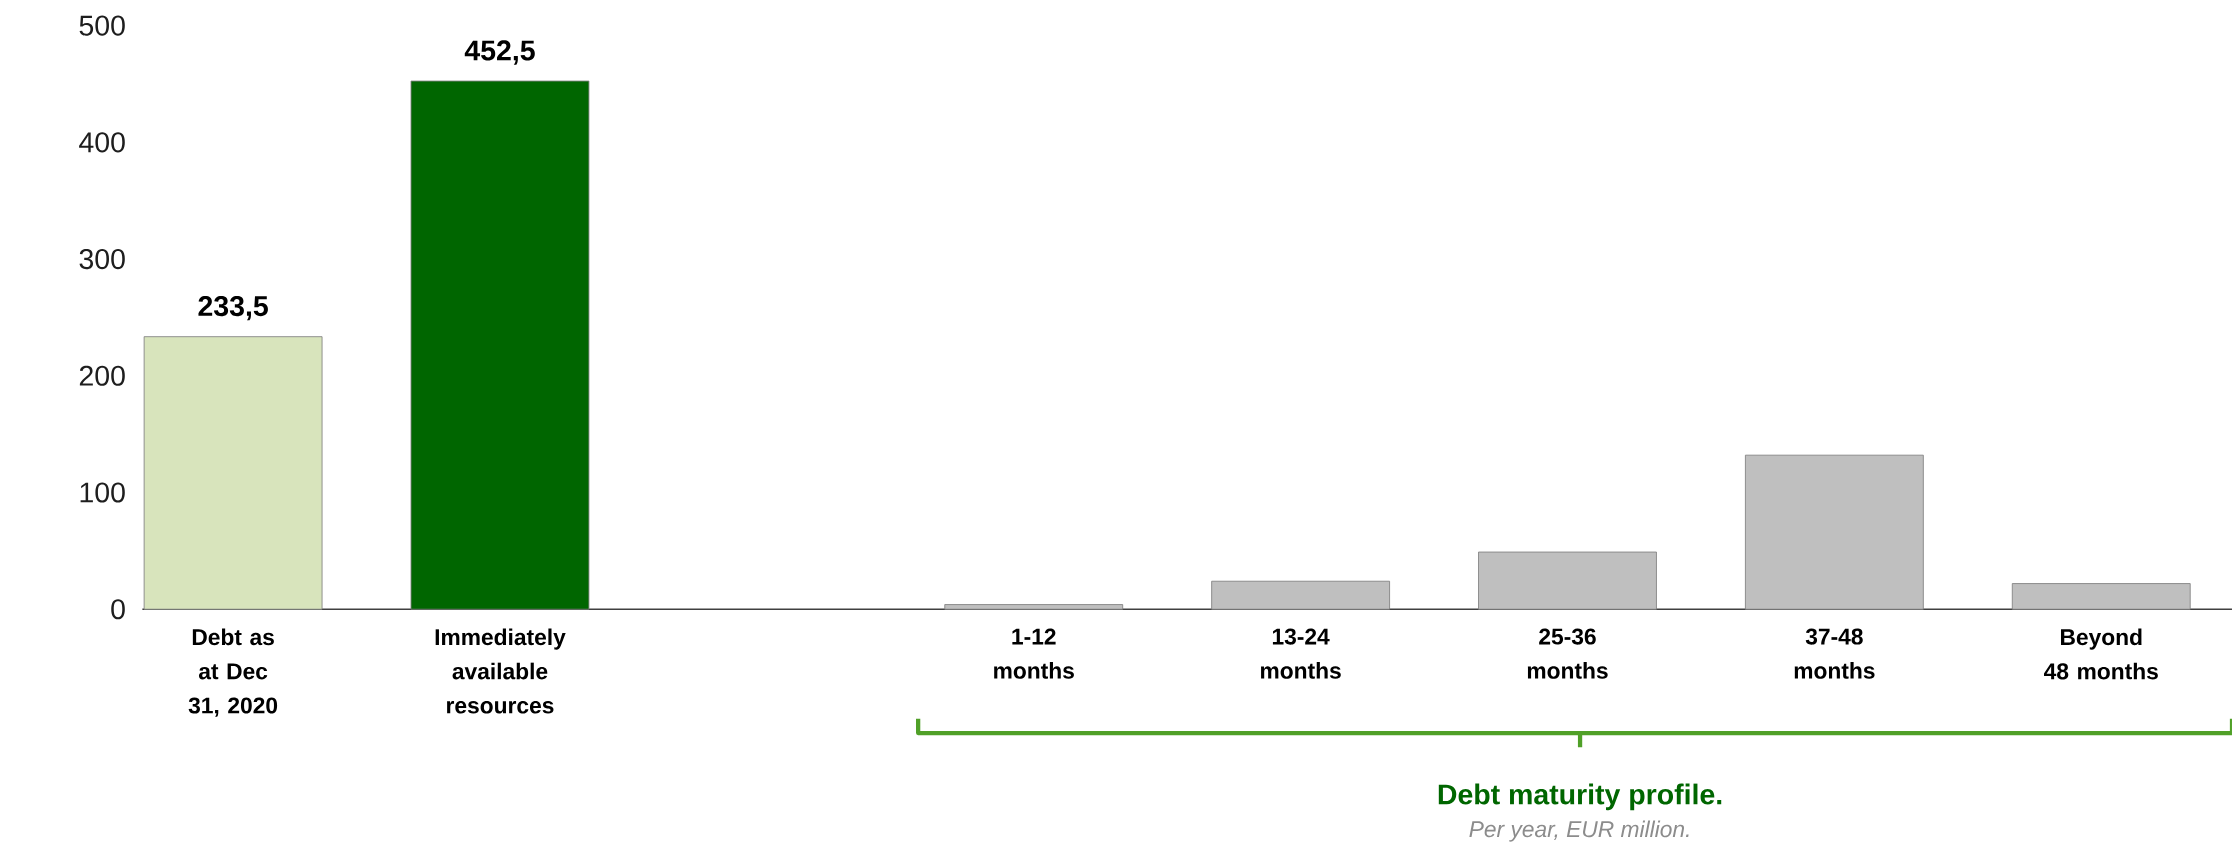  What do you see at coordinates (1834, 653) in the screenshot?
I see `x-tick-label: 37-48 months` at bounding box center [1834, 653].